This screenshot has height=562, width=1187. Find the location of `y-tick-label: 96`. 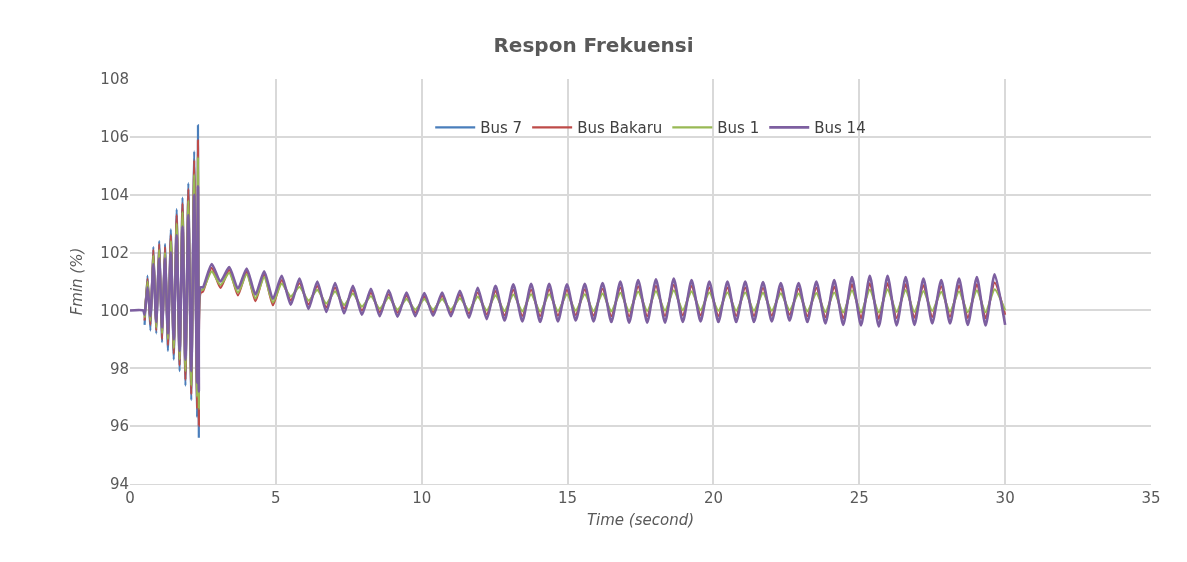

y-tick-label: 96 is located at coordinates (119, 426).